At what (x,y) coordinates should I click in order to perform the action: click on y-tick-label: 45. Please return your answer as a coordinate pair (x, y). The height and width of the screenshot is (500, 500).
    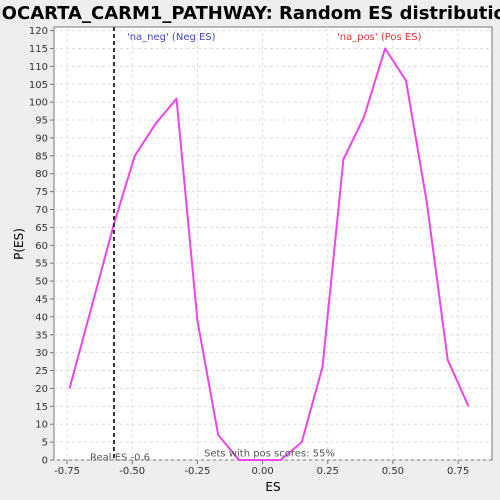
    Looking at the image, I should click on (41, 299).